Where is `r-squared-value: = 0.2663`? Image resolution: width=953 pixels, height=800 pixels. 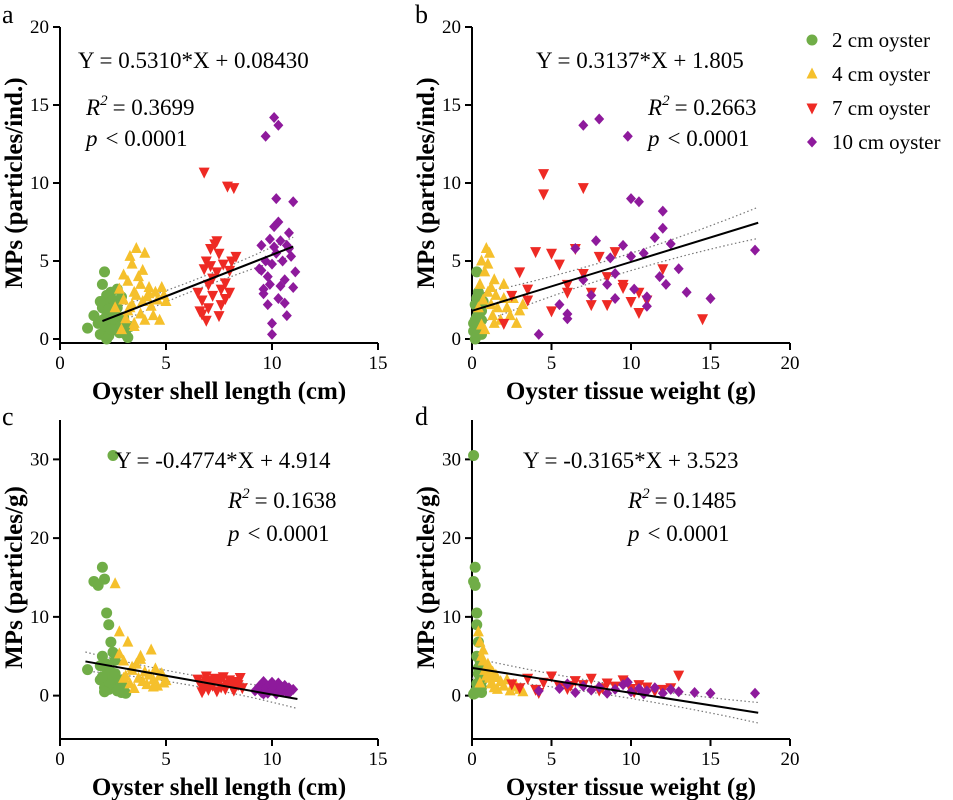
r-squared-value: = 0.2663 is located at coordinates (716, 107).